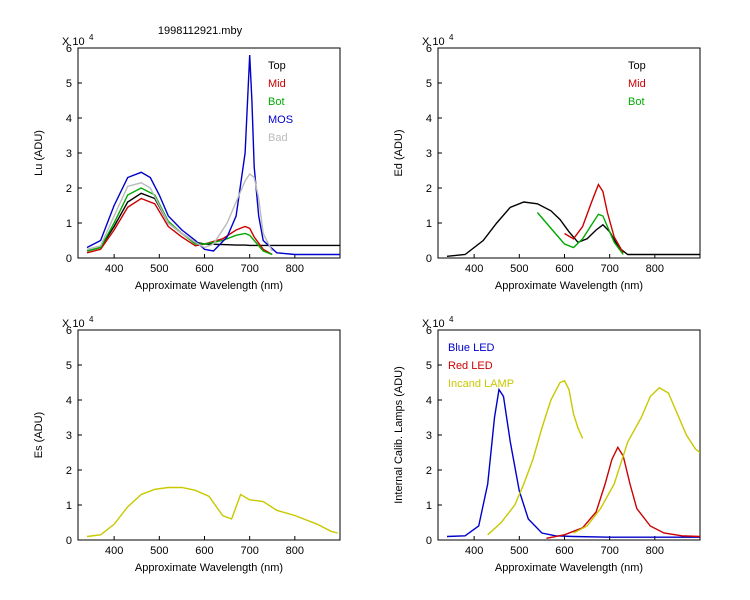 The image size is (750, 600). I want to click on series-line-mos, so click(213, 155).